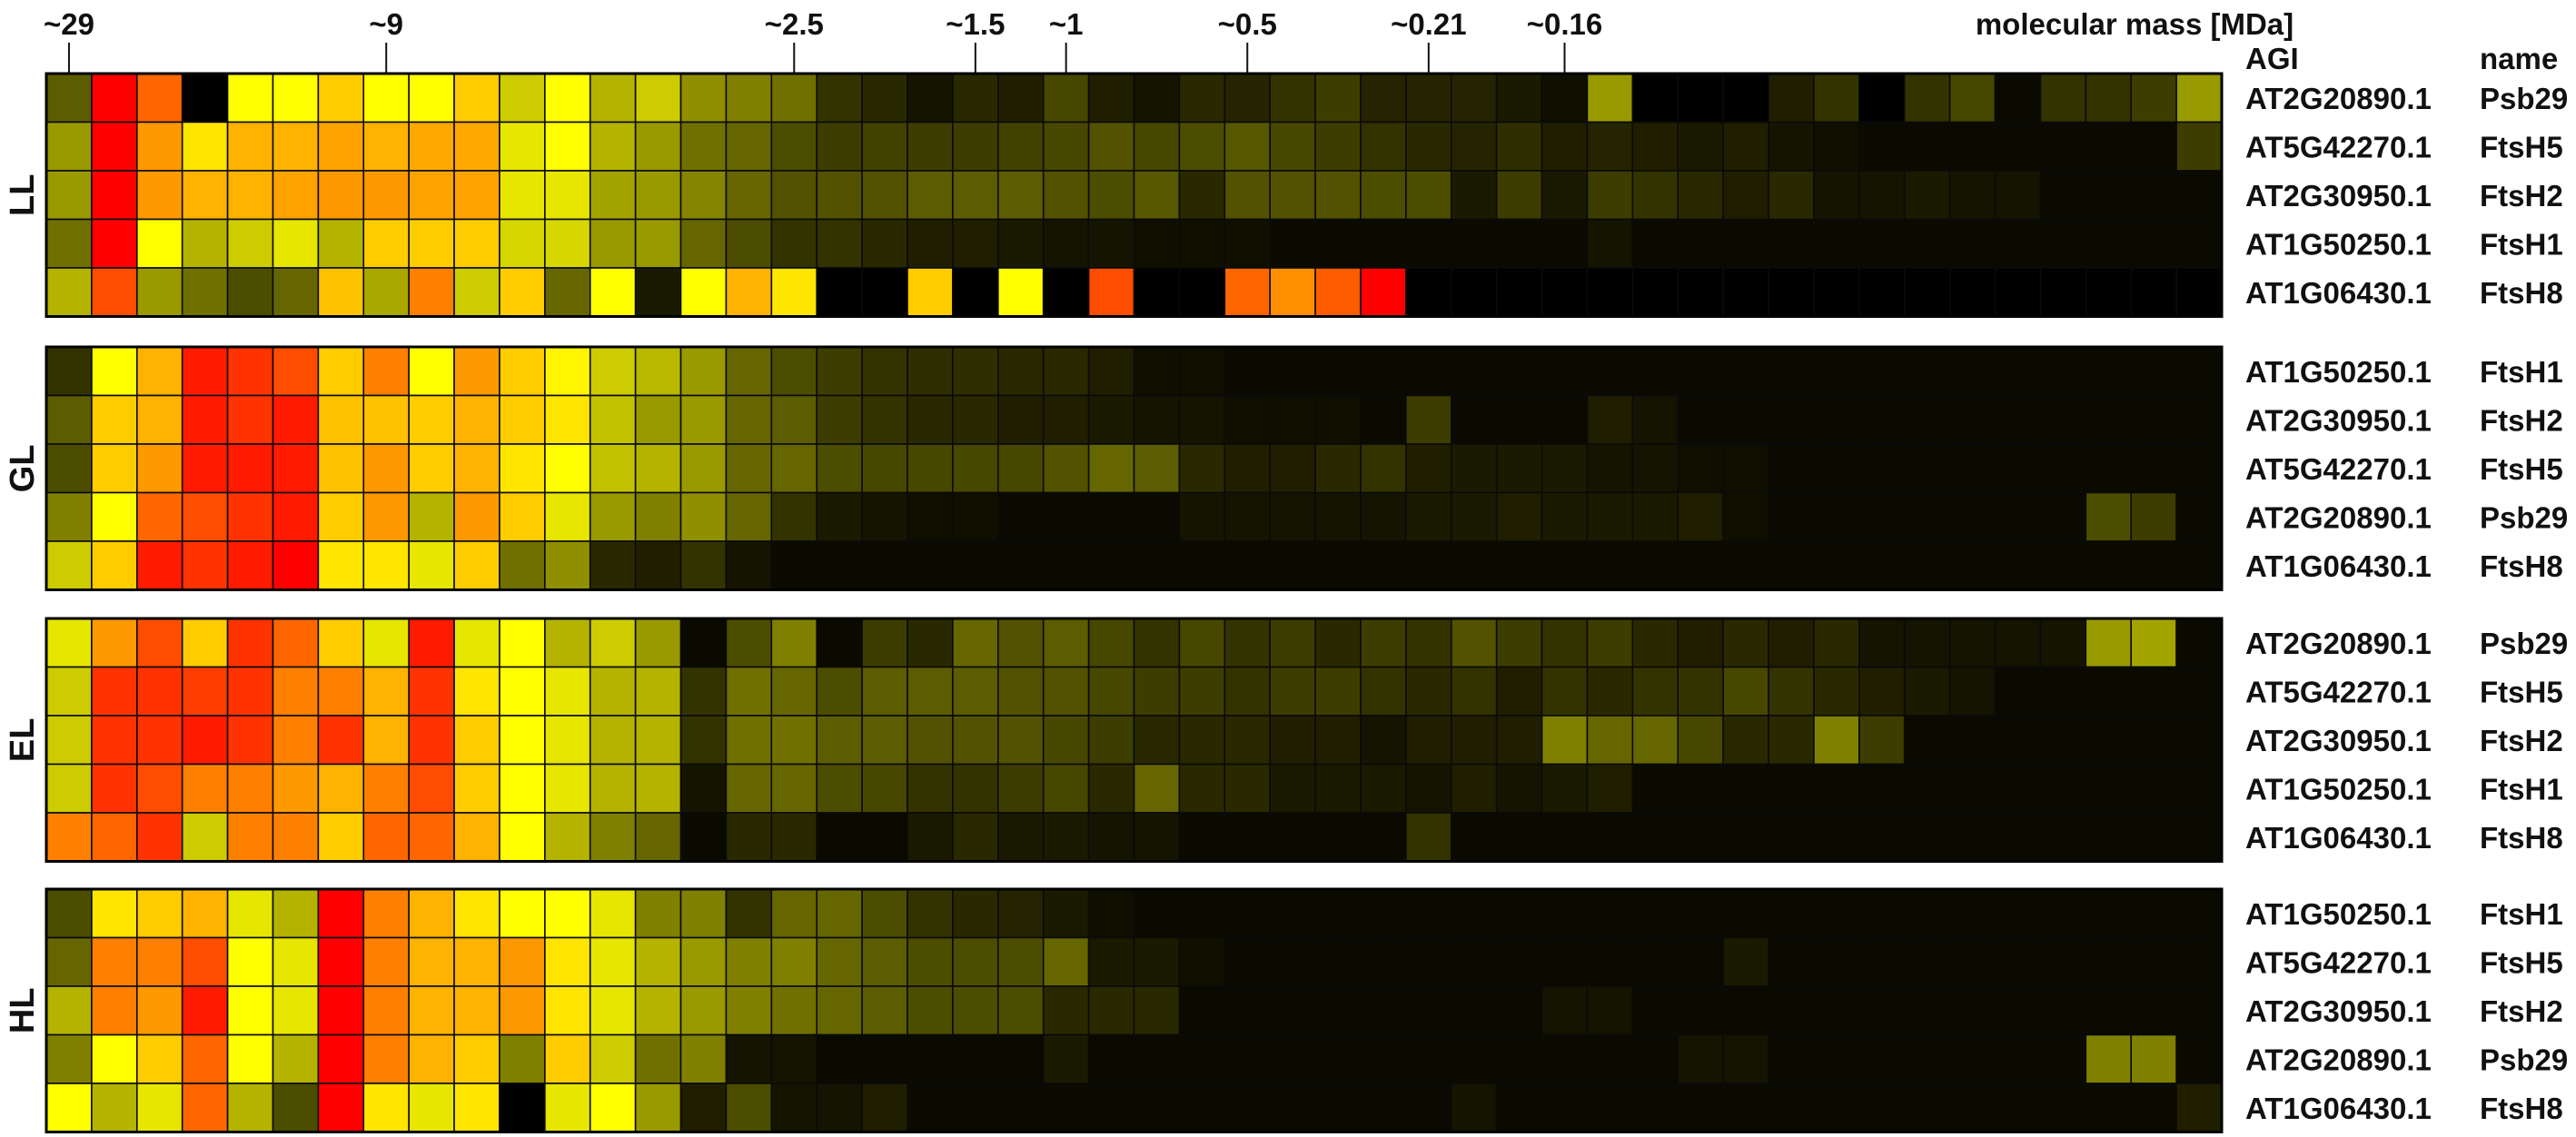 Image resolution: width=2576 pixels, height=1137 pixels. I want to click on row-name-label: FtsH2, so click(2521, 420).